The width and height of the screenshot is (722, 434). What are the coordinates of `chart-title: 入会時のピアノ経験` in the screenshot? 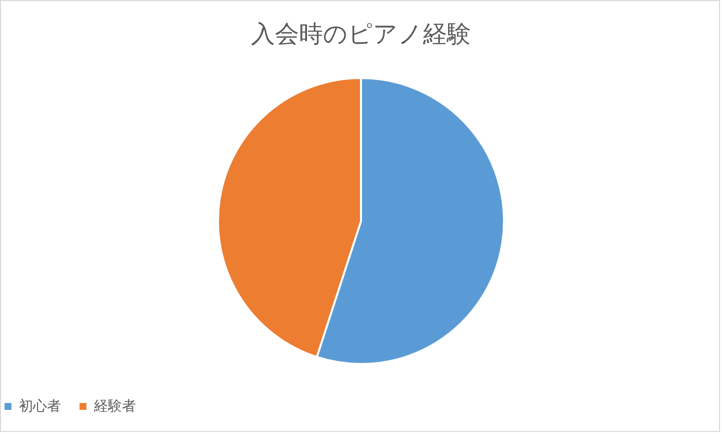 It's located at (361, 34).